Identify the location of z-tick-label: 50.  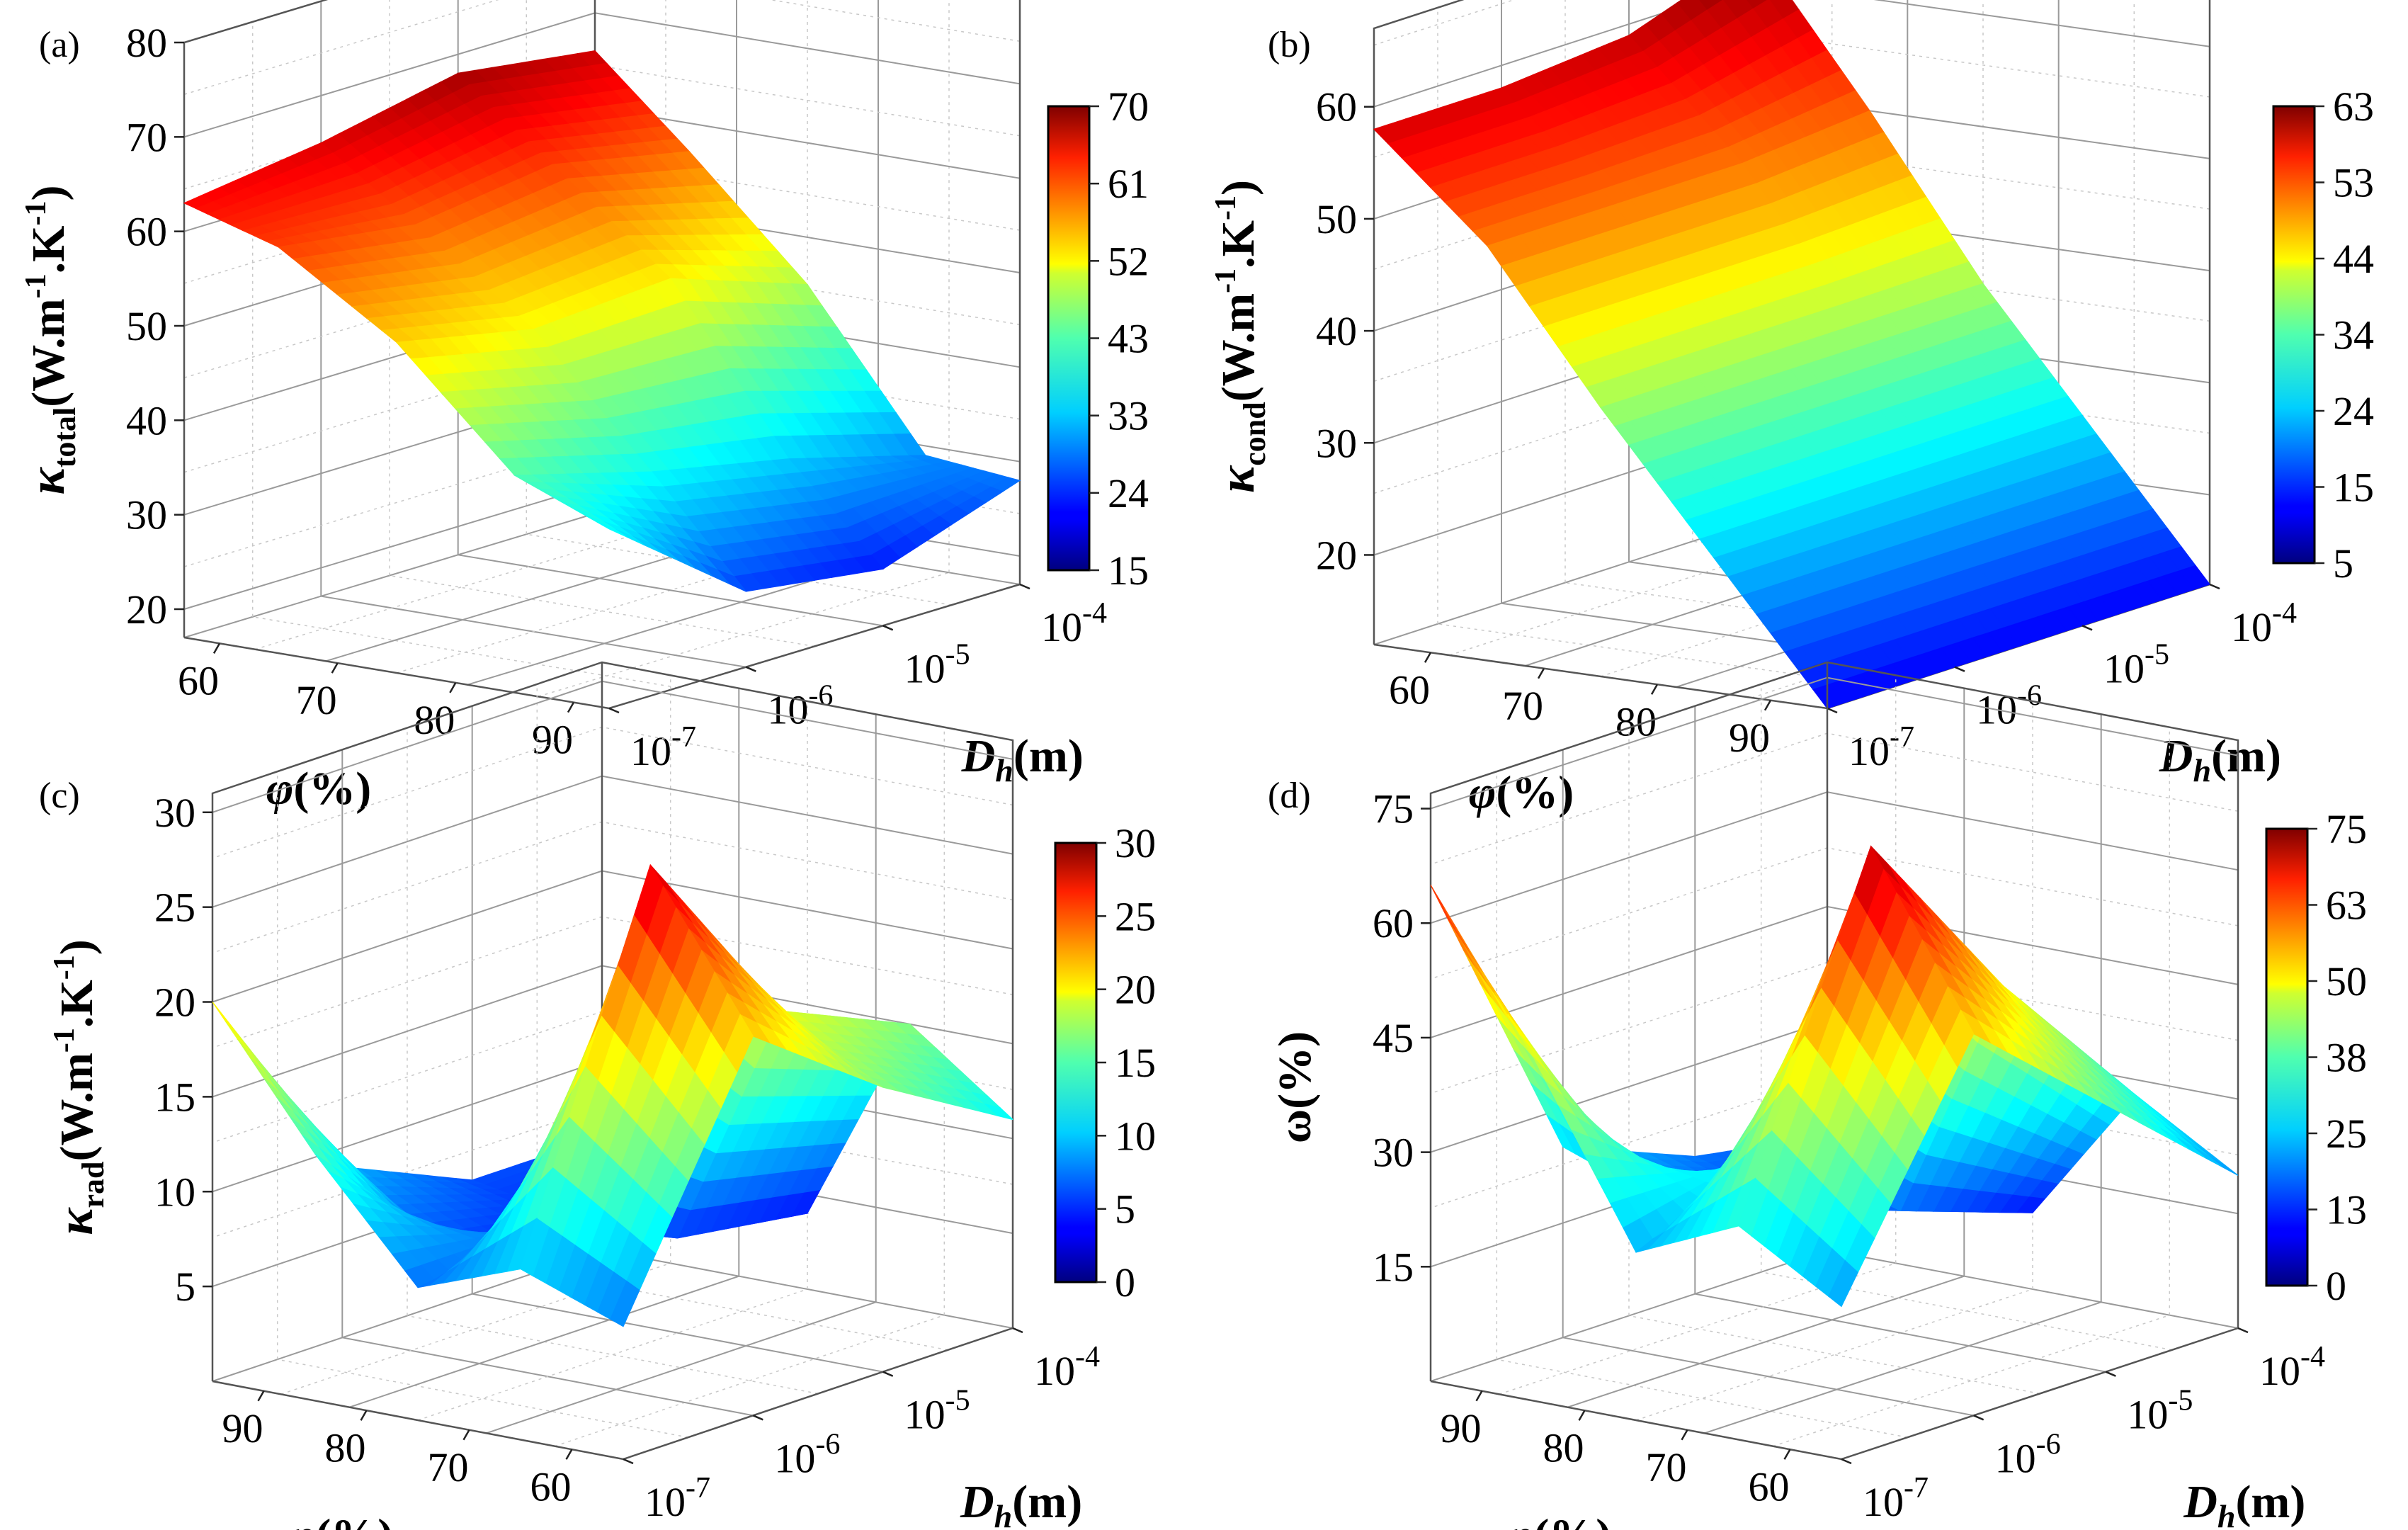
(146, 326).